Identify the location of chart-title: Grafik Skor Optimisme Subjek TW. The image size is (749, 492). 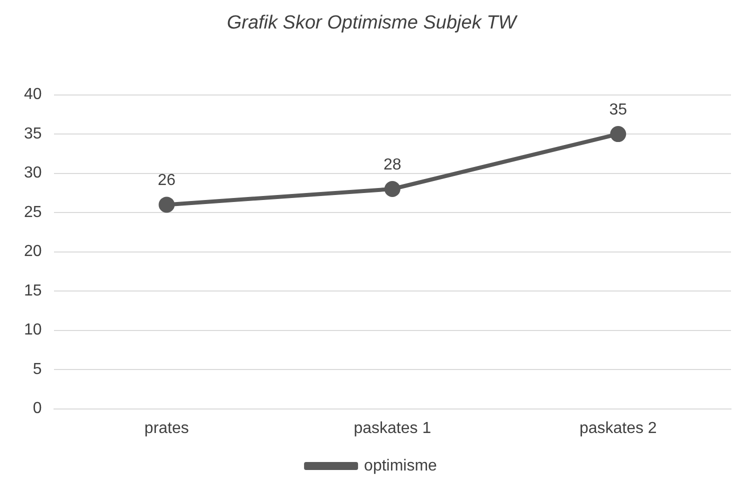
(372, 23).